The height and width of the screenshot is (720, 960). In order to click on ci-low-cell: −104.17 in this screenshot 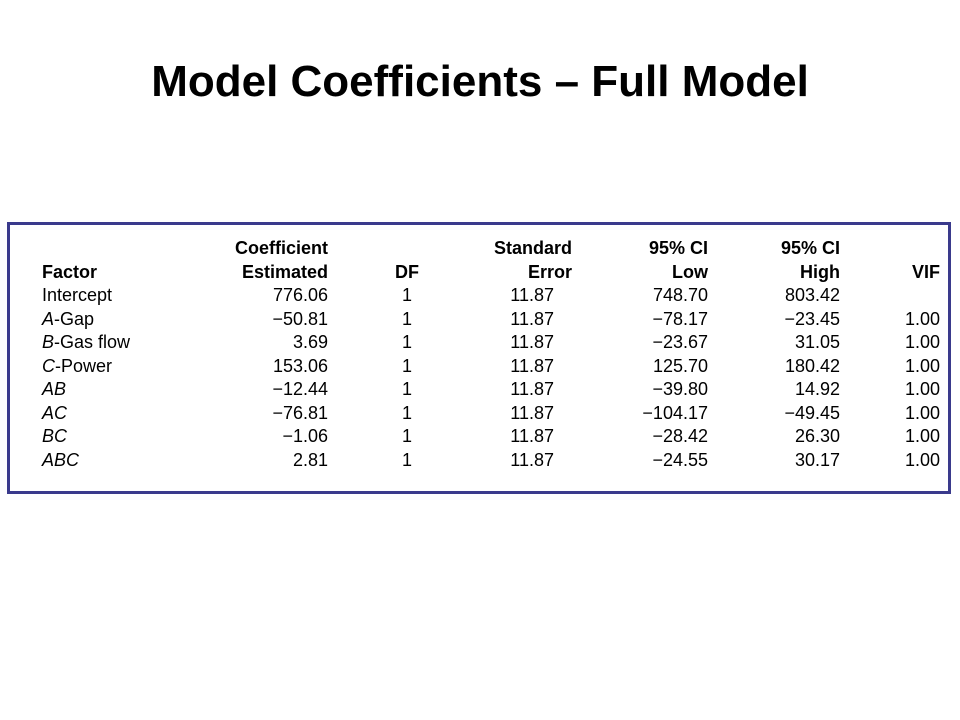, I will do `click(675, 412)`.